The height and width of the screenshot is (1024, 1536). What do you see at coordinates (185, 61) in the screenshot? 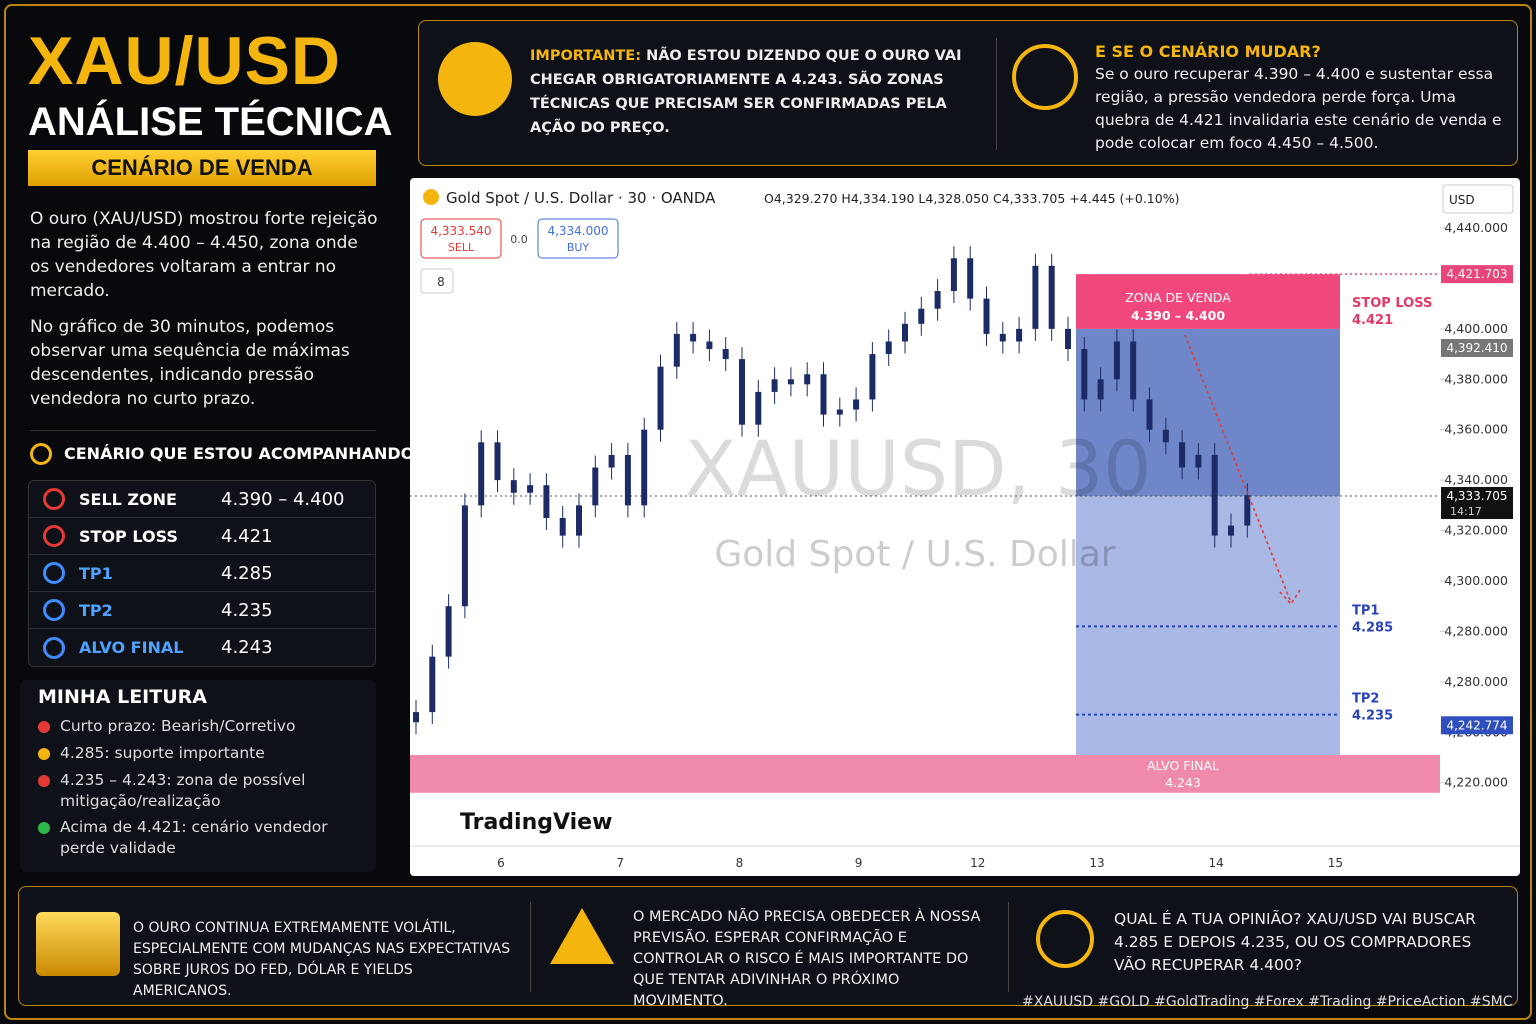
I see `symbol: XAU/USD` at bounding box center [185, 61].